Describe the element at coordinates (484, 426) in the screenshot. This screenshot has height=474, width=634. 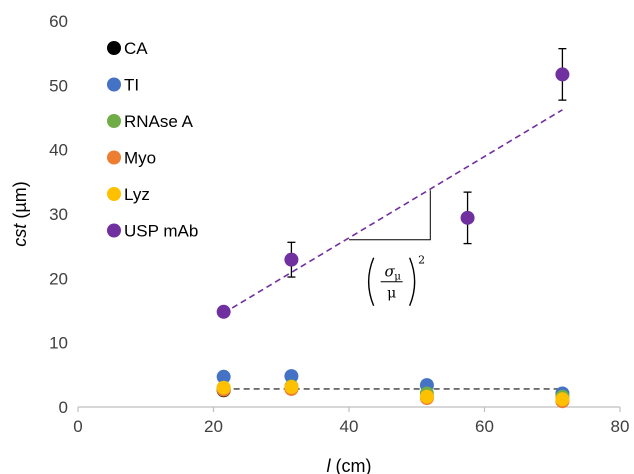
I see `x-tick-label: 60` at that location.